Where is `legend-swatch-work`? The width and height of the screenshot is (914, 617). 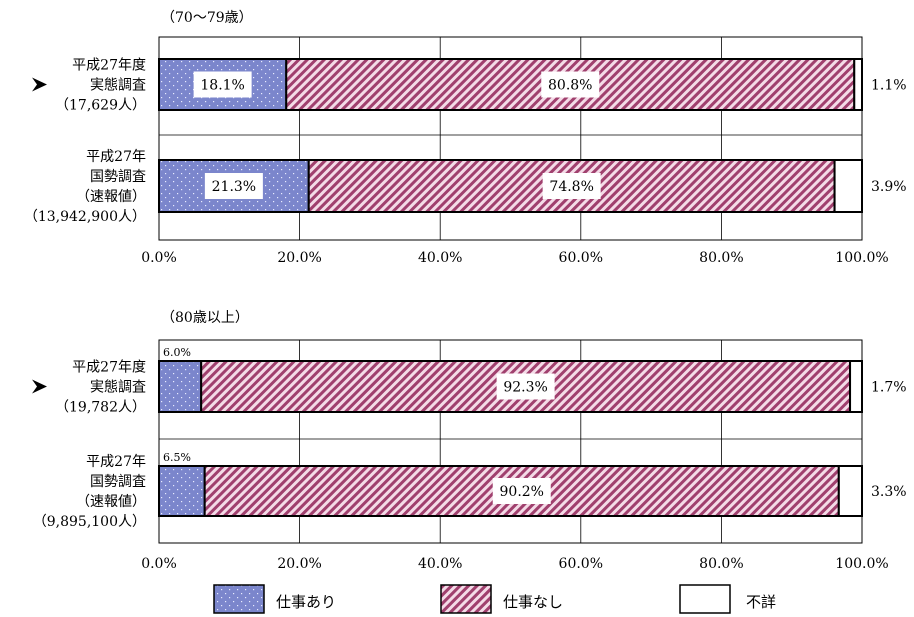
legend-swatch-work is located at coordinates (239, 599).